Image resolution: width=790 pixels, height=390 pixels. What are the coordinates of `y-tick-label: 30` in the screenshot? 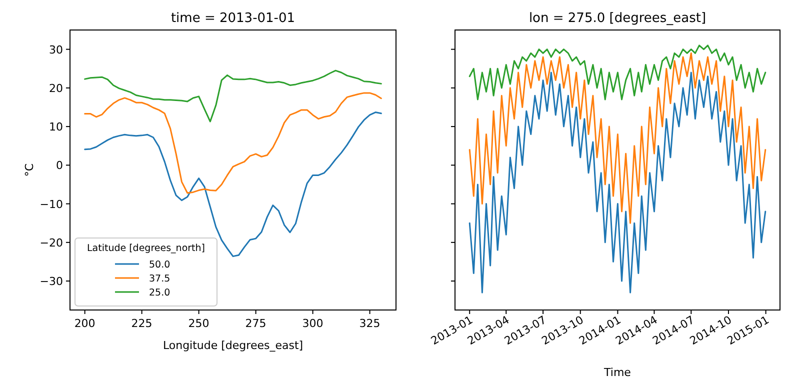 It's located at (56, 49).